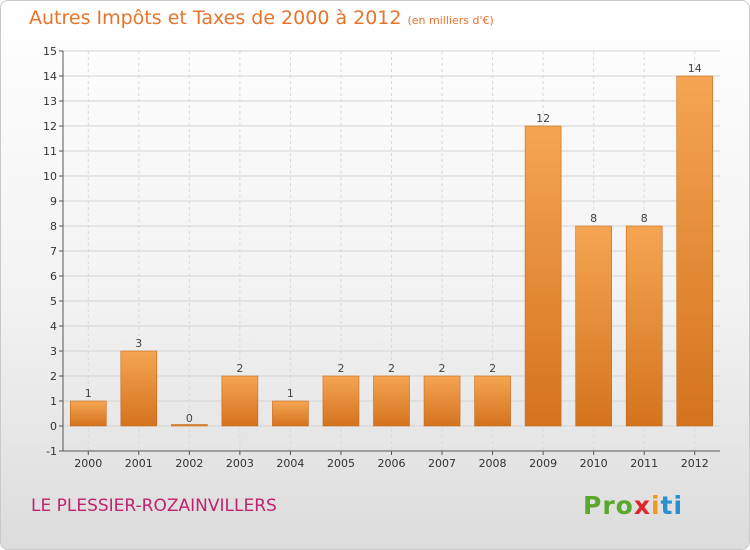 The image size is (750, 550). What do you see at coordinates (50, 126) in the screenshot?
I see `y-tick-label: 12` at bounding box center [50, 126].